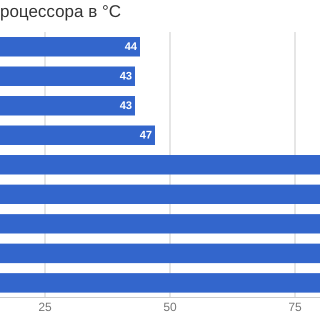 Image resolution: width=320 pixels, height=320 pixels. Describe the element at coordinates (295, 307) in the screenshot. I see `x-tick-label: 75` at that location.